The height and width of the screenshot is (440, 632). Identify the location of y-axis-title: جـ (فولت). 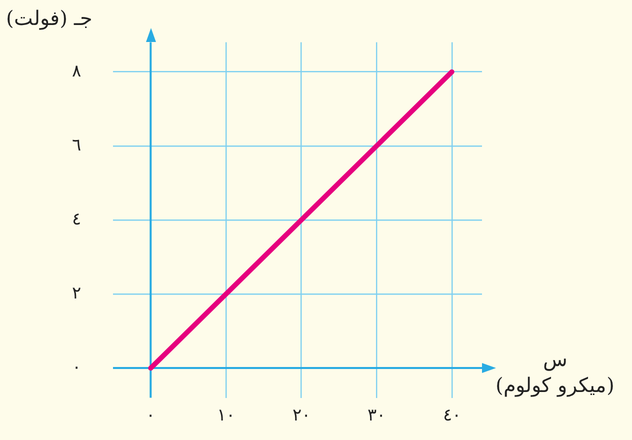
(49, 18).